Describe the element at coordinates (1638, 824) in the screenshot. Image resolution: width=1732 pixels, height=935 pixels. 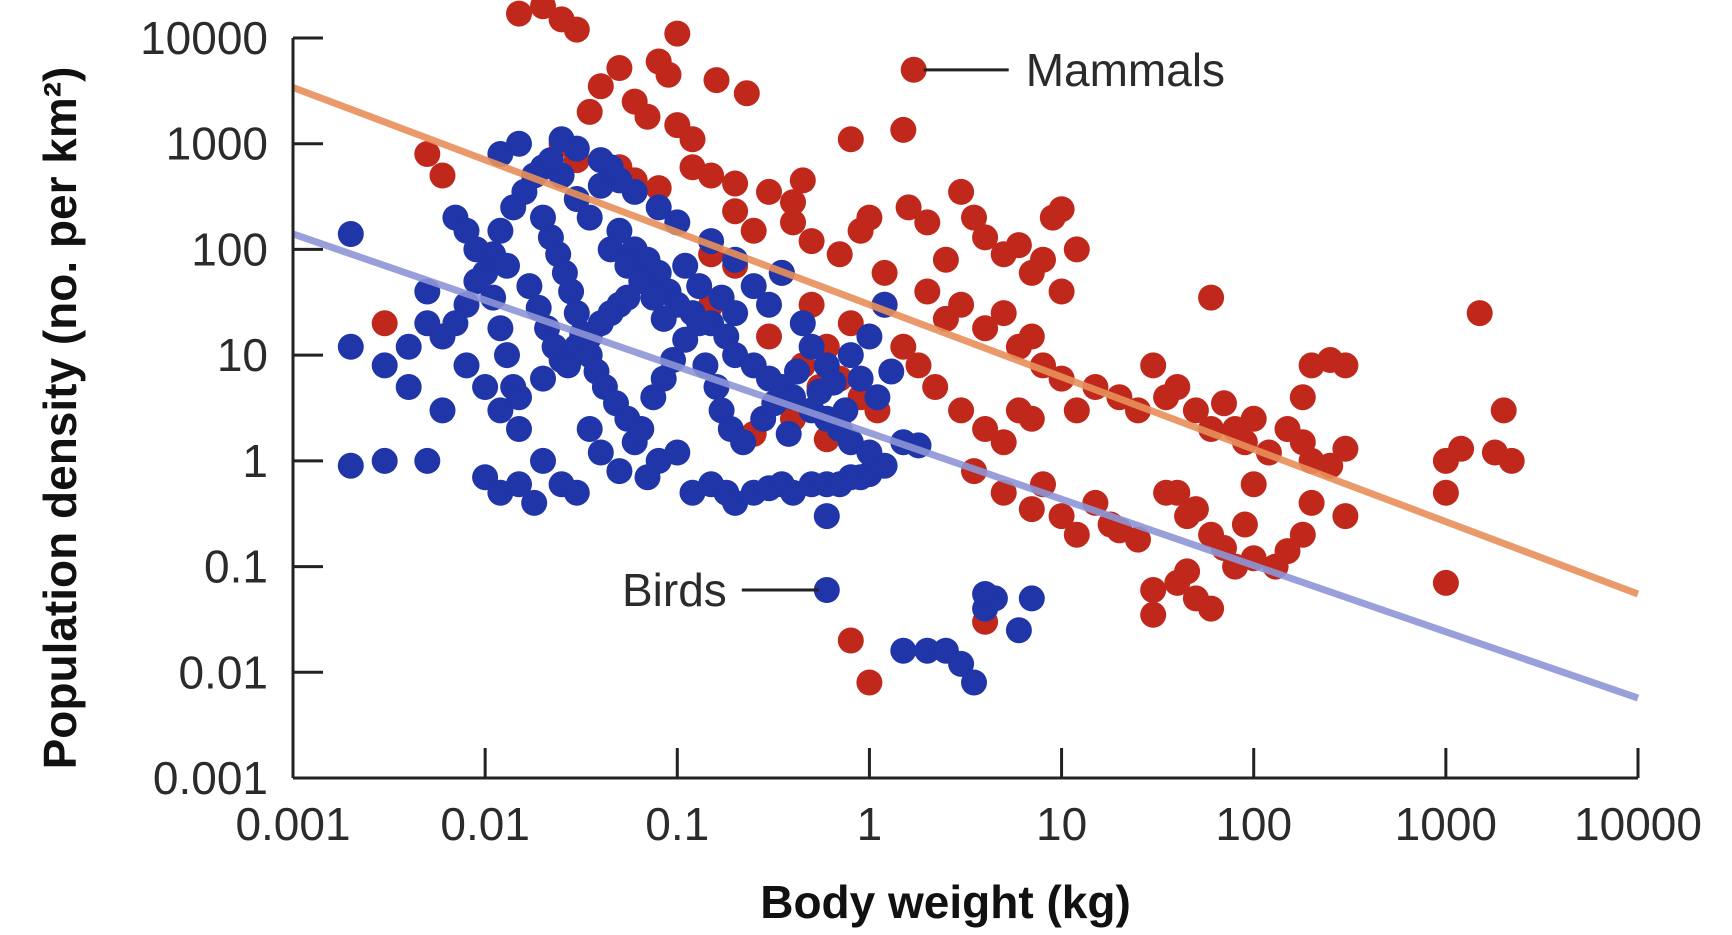
I see `x-tick-label: 10000` at that location.